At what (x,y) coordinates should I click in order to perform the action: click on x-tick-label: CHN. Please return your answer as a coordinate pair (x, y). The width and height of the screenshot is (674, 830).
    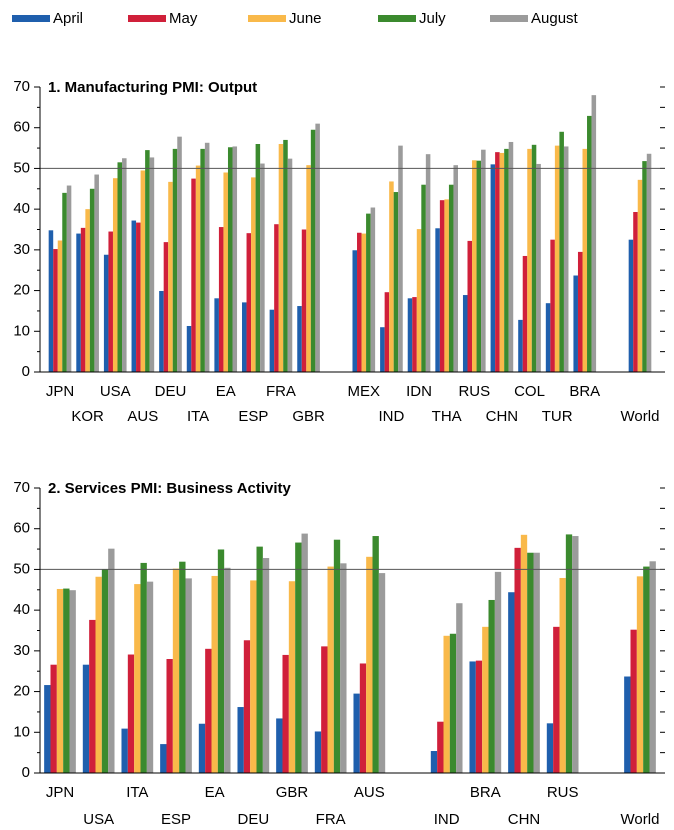
    Looking at the image, I should click on (502, 416).